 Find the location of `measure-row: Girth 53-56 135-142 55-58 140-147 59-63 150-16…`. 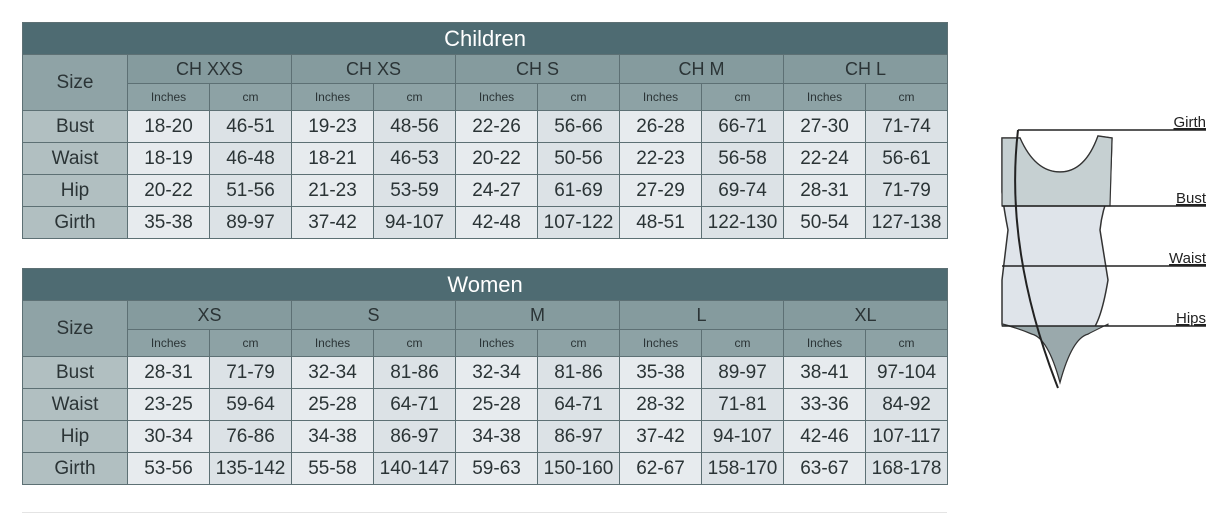

measure-row: Girth 53-56 135-142 55-58 140-147 59-63 150-16… is located at coordinates (485, 468).